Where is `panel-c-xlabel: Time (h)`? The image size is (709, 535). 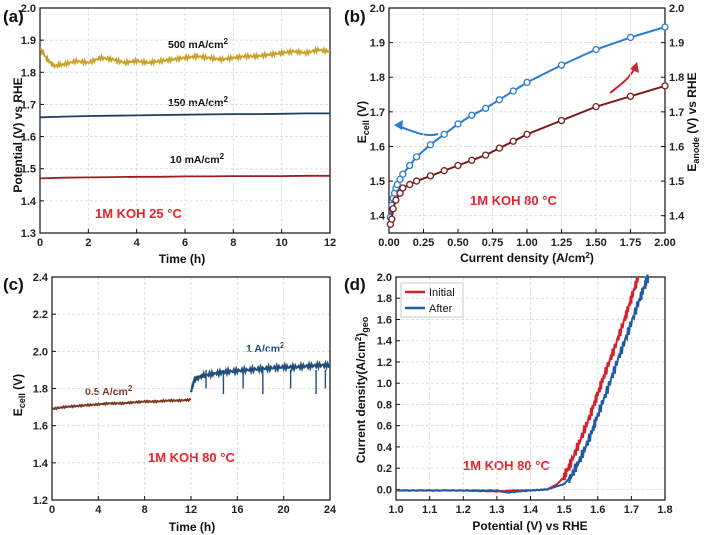
panel-c-xlabel: Time (h) is located at coordinates (192, 527).